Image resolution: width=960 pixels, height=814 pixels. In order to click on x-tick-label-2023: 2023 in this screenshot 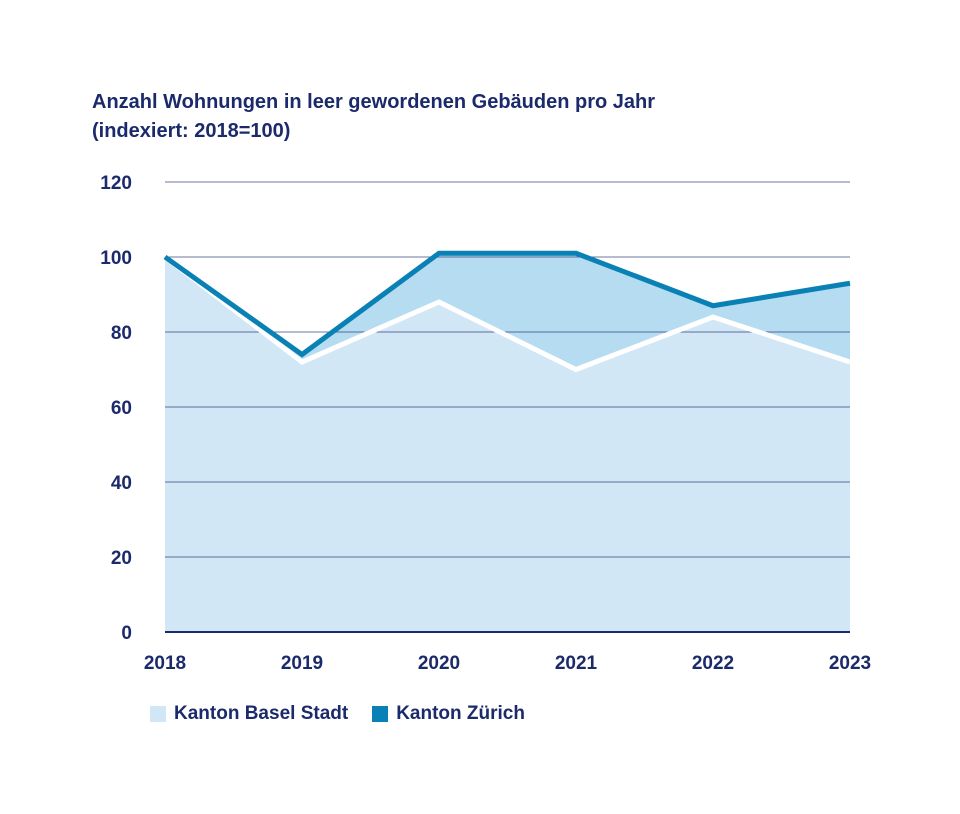, I will do `click(850, 663)`.